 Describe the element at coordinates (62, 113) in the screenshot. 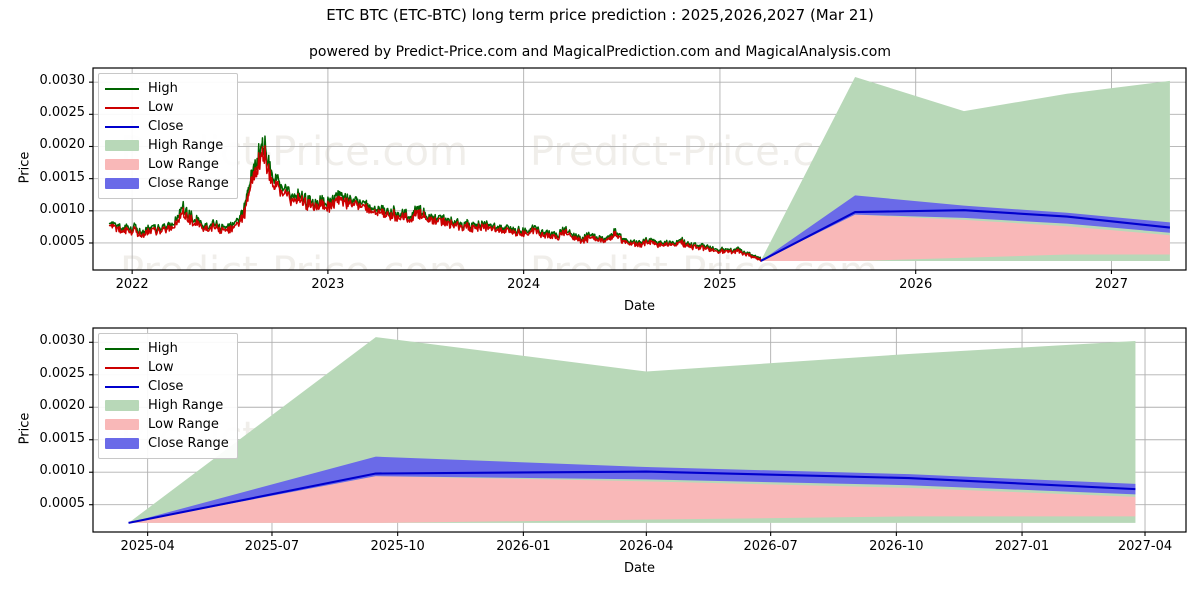

I see `top-y-tick-label: 0.0025` at that location.